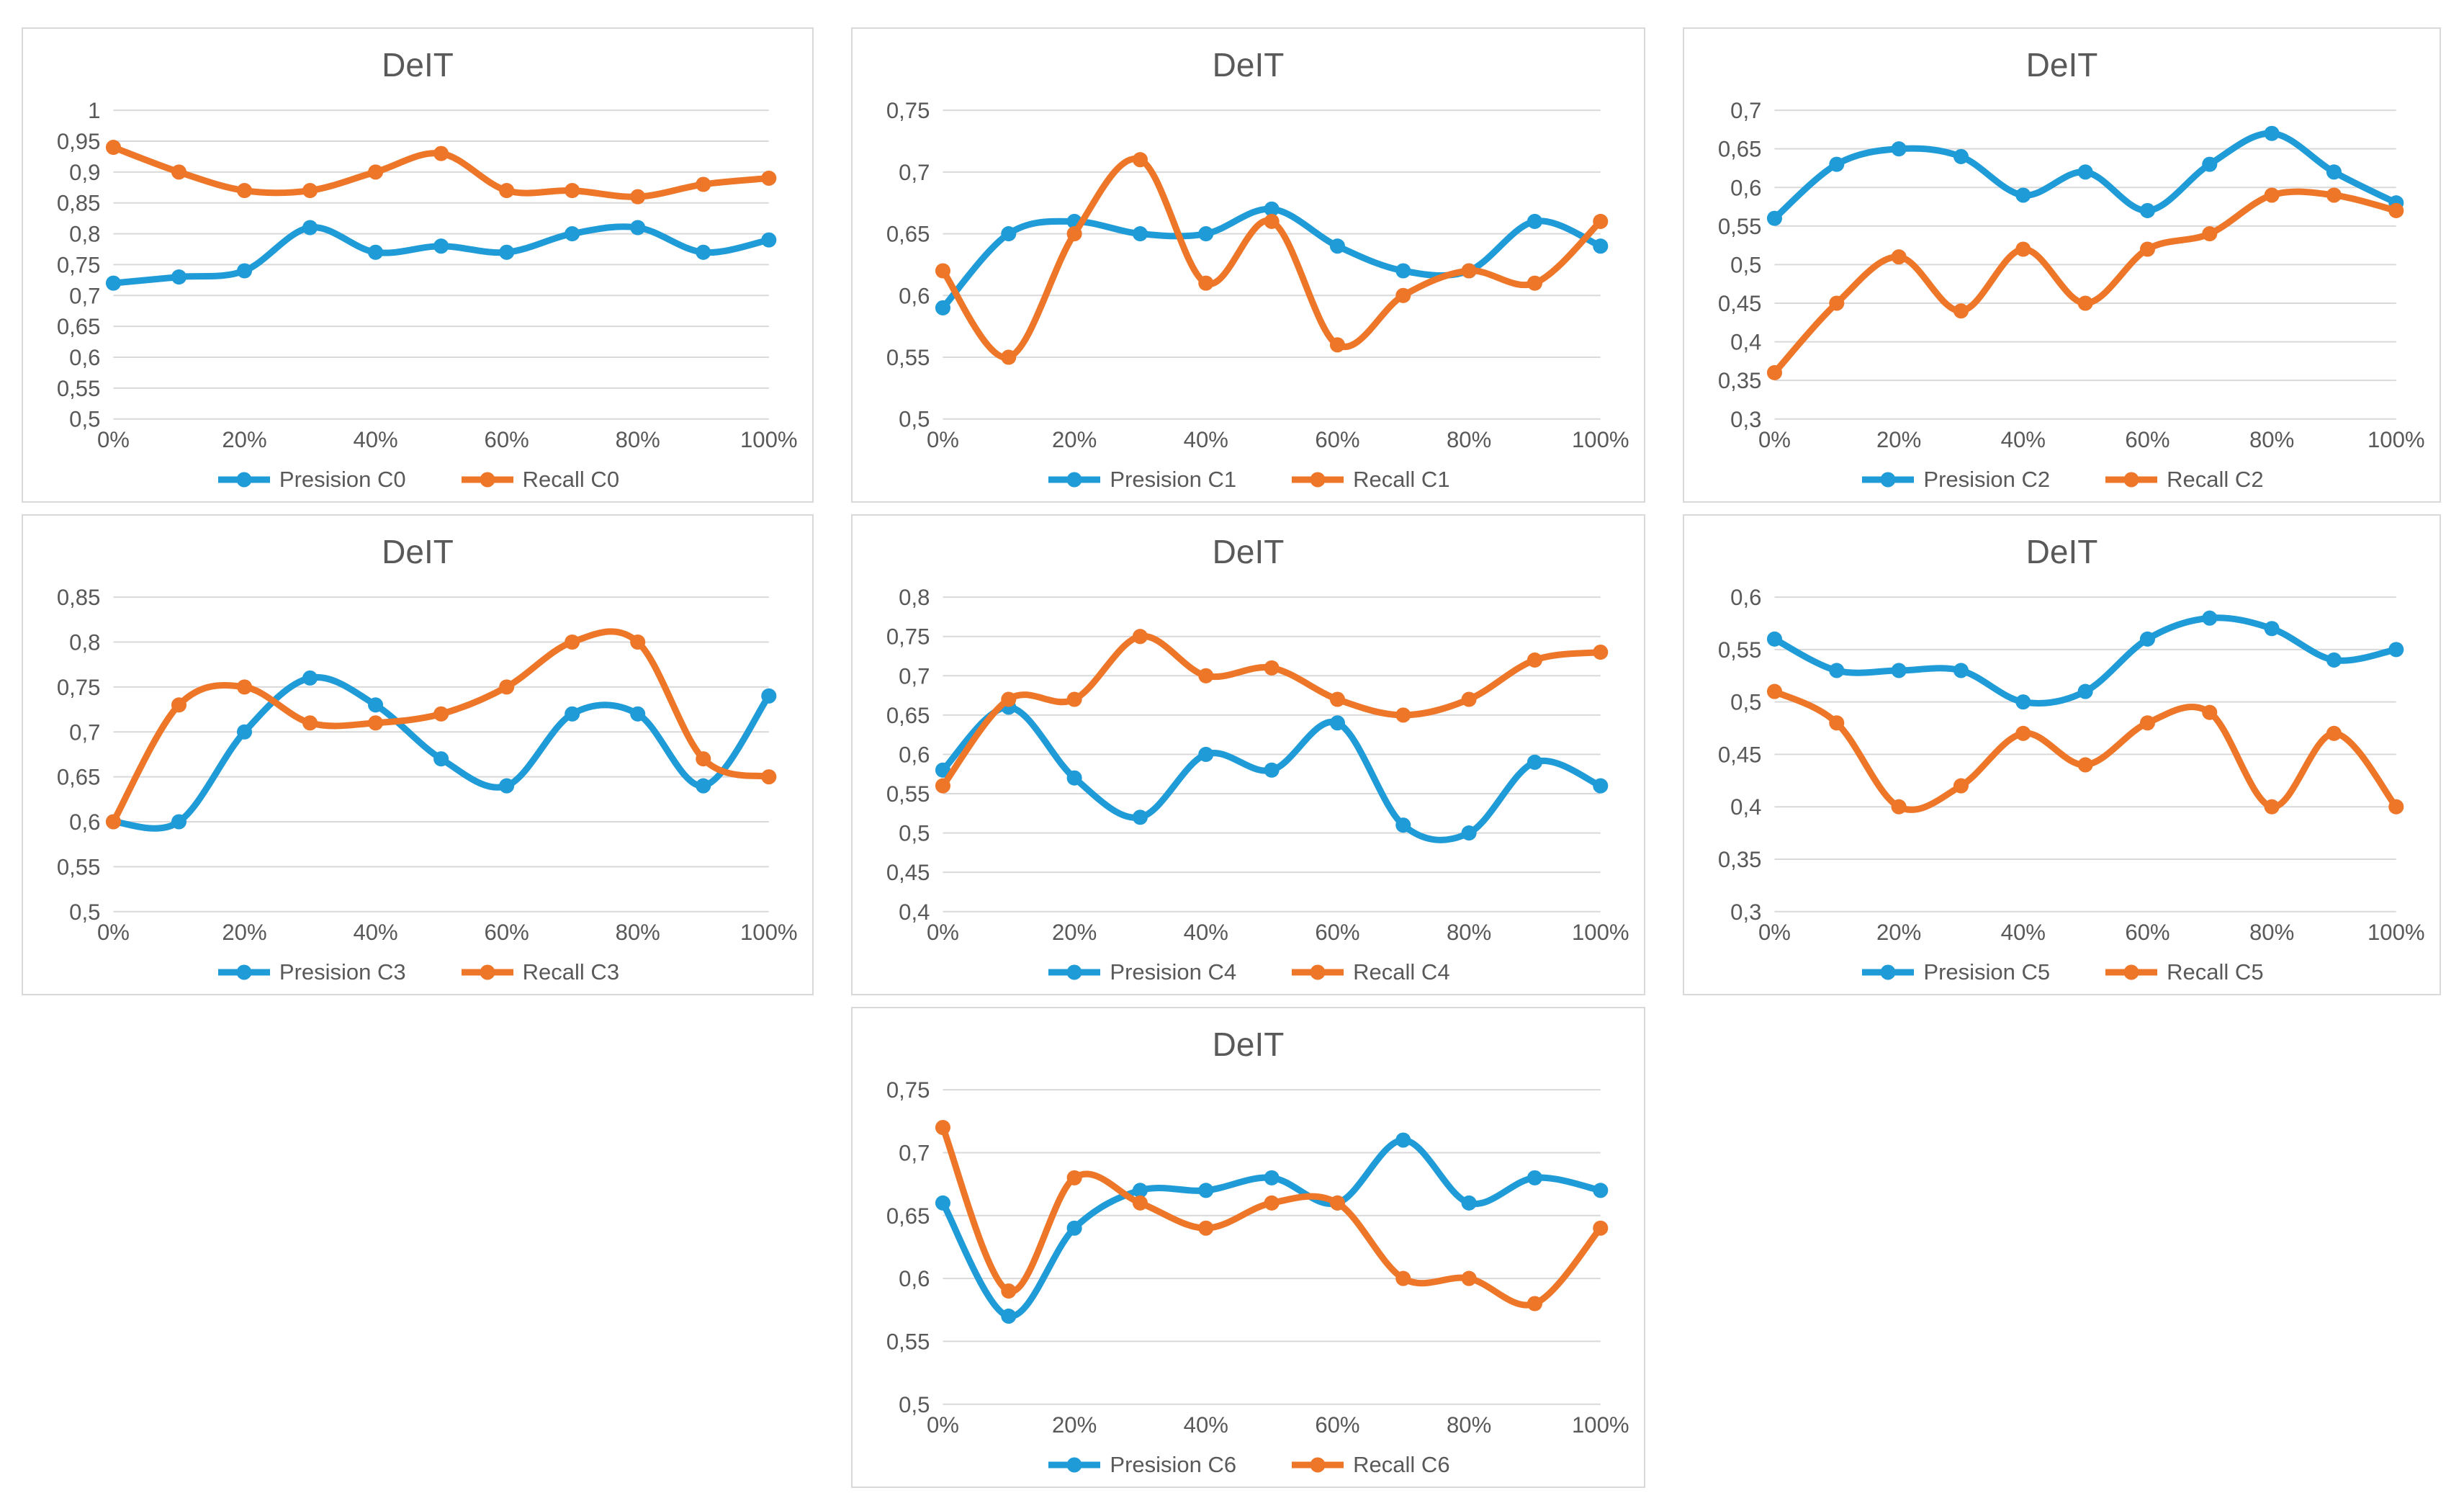 This screenshot has width=2464, height=1493. What do you see at coordinates (1745, 342) in the screenshot?
I see `y-tick-label: 0,4` at bounding box center [1745, 342].